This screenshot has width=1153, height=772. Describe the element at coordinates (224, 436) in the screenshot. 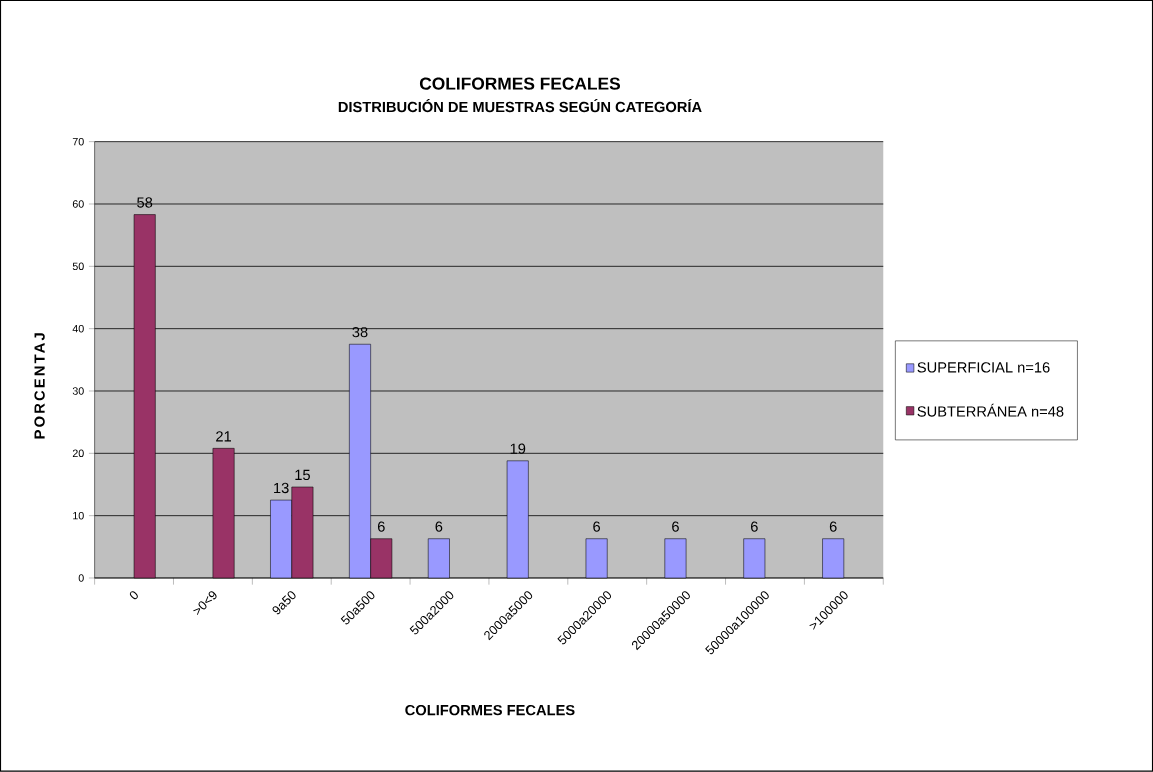

I see `data-label: 21` at that location.